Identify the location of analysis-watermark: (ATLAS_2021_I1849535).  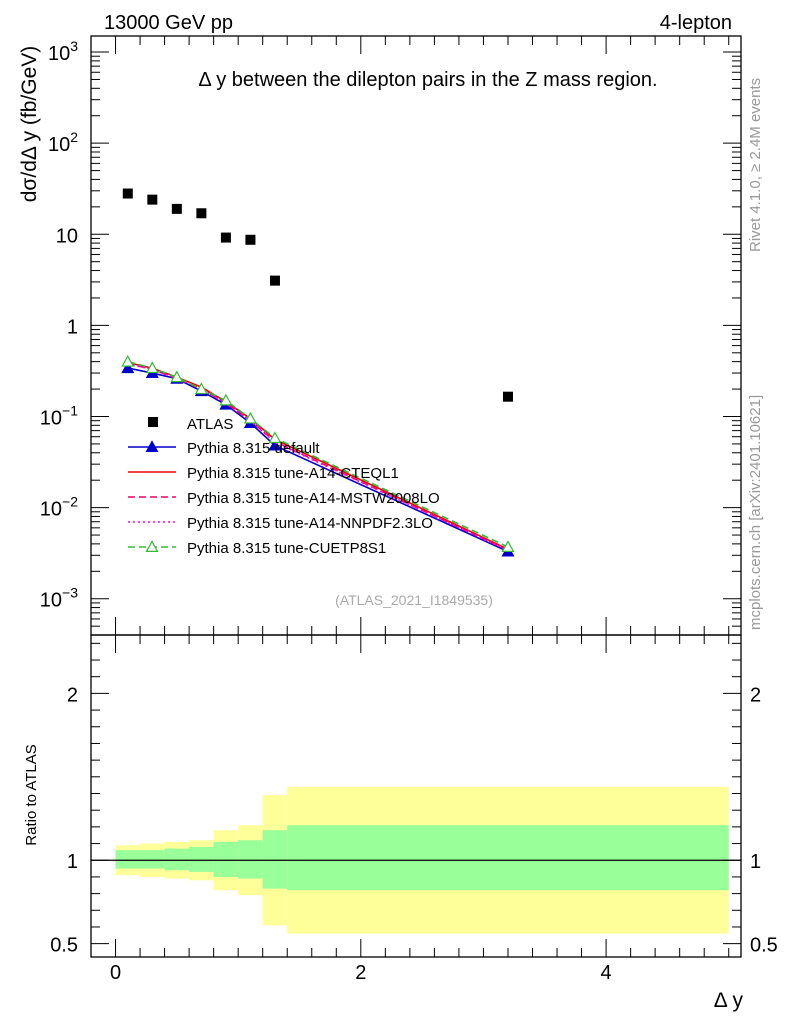
(414, 600).